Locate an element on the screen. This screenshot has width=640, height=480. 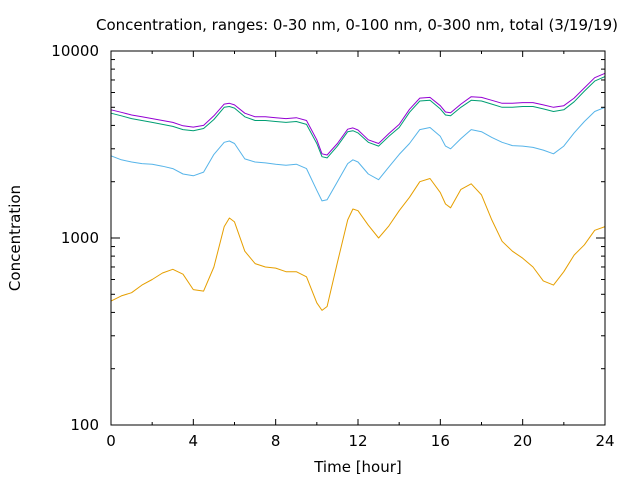
x-tick-label: 12 is located at coordinates (357, 441).